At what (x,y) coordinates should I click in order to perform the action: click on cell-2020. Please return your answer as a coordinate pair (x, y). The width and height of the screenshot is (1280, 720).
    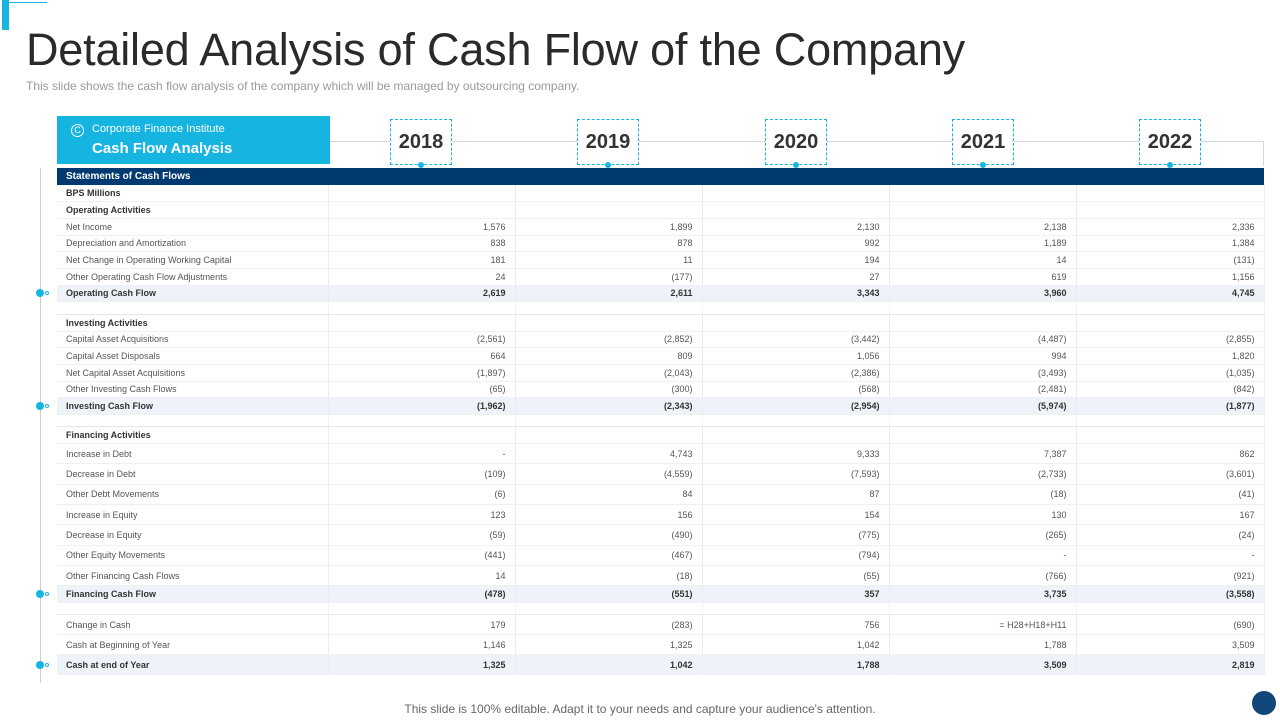
    Looking at the image, I should click on (796, 210).